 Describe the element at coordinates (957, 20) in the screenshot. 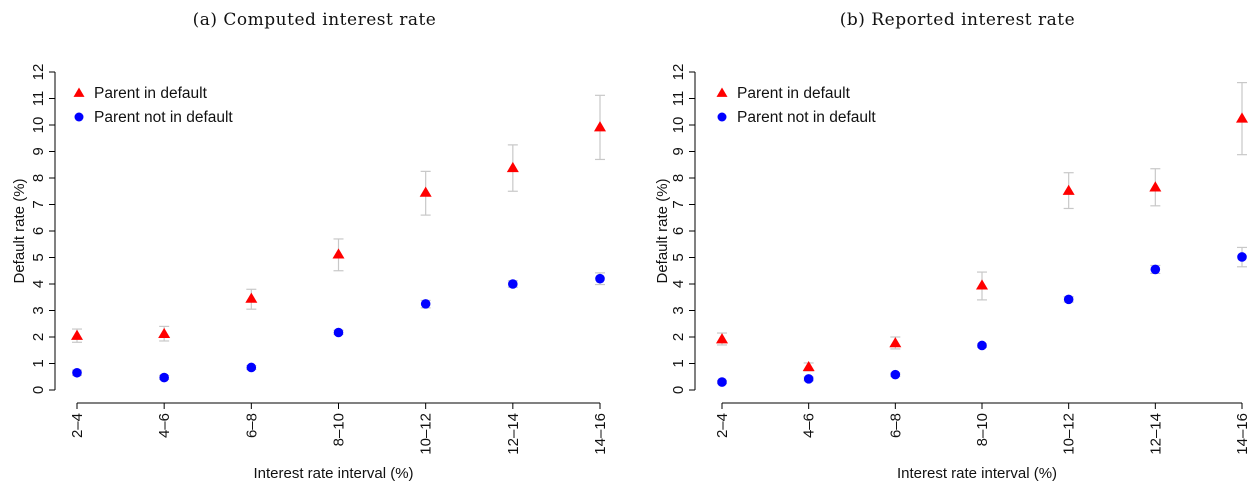

I see `chart-title: (b) Reported interest rate` at that location.